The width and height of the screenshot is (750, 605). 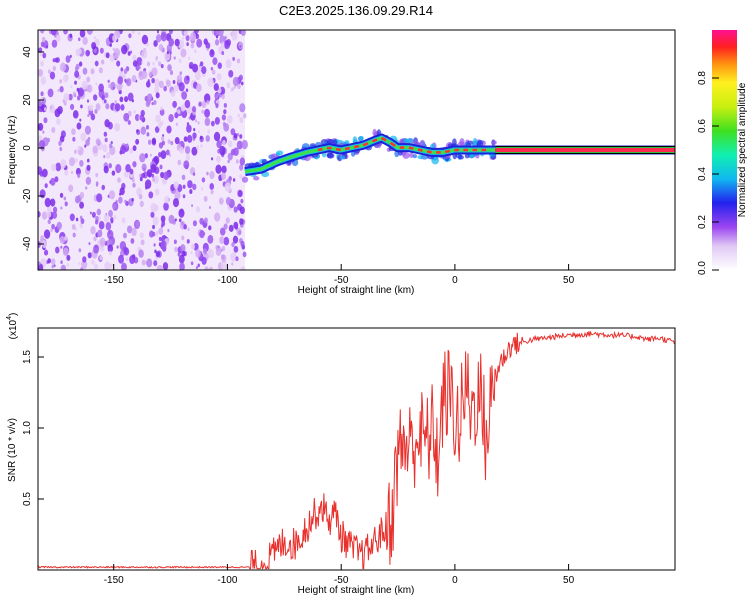 What do you see at coordinates (25, 148) in the screenshot?
I see `top-y-axis: 40 20 0 -20 -40 Frequency (Hz)` at bounding box center [25, 148].